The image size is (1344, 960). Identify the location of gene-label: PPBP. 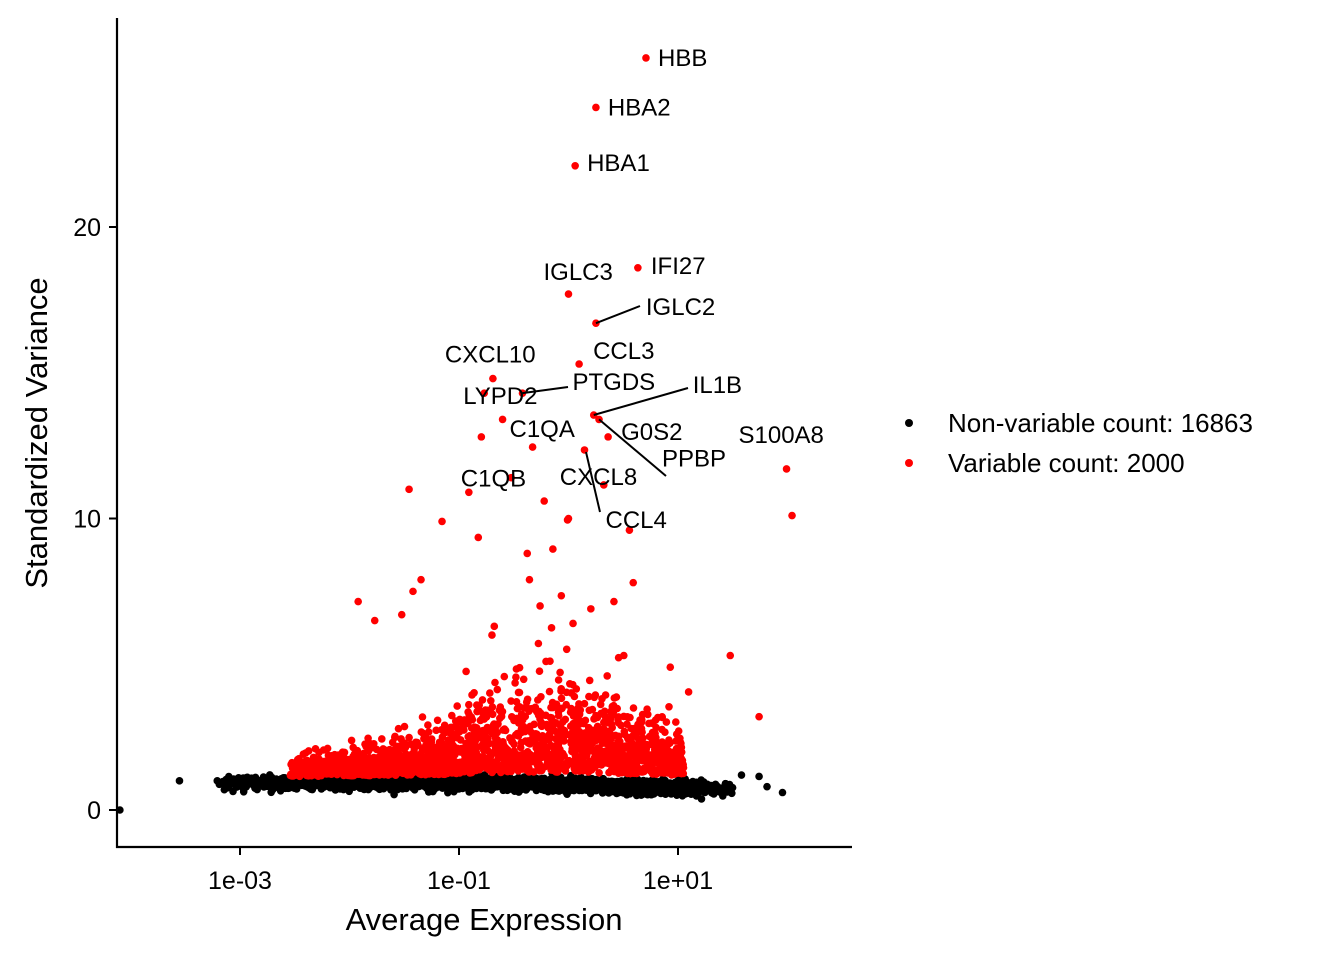
(694, 458).